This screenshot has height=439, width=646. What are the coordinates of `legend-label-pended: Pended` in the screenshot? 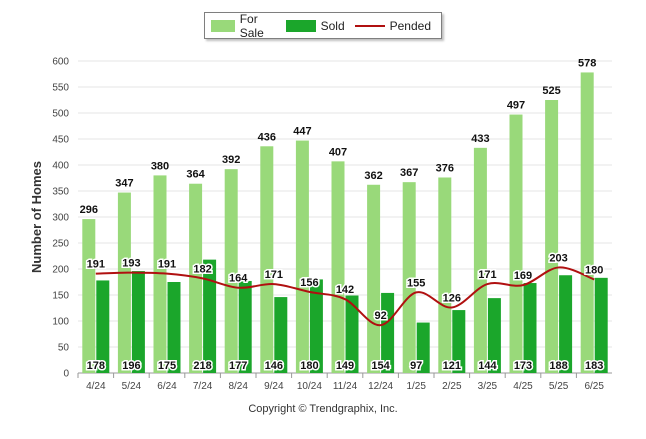 It's located at (410, 25).